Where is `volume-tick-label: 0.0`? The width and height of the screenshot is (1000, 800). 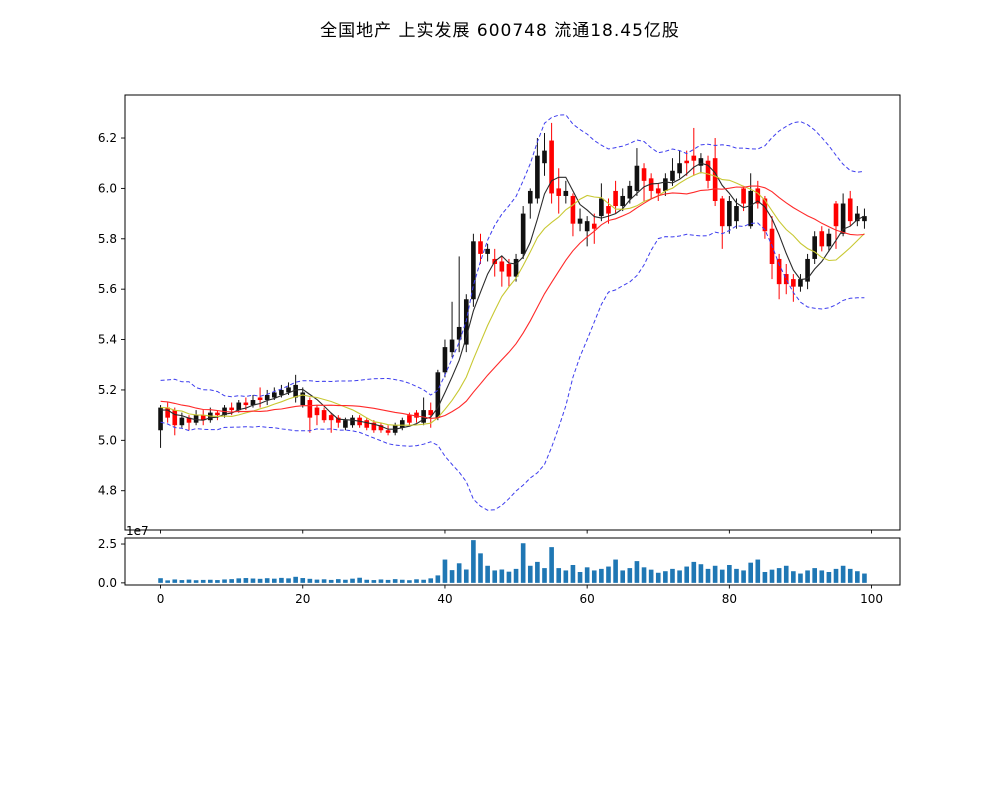 volume-tick-label: 0.0 is located at coordinates (107, 583).